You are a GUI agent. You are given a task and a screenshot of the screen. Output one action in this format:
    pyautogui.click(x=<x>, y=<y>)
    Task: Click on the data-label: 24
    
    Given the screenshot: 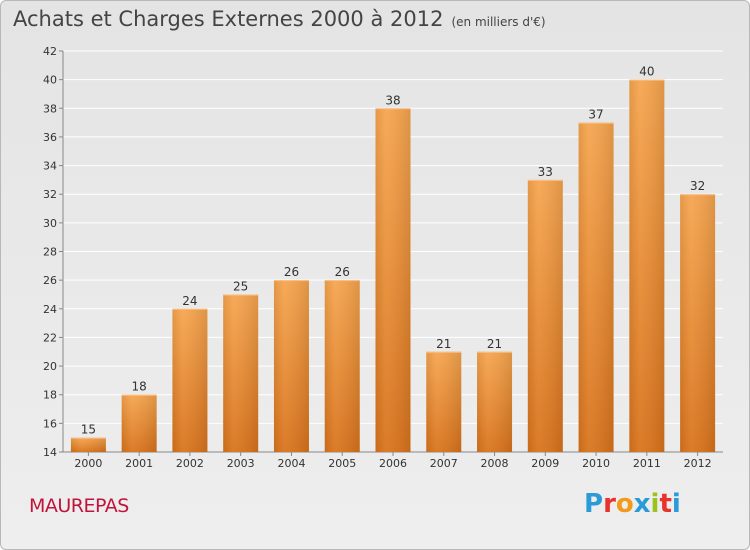 What is the action you would take?
    pyautogui.click(x=189, y=301)
    